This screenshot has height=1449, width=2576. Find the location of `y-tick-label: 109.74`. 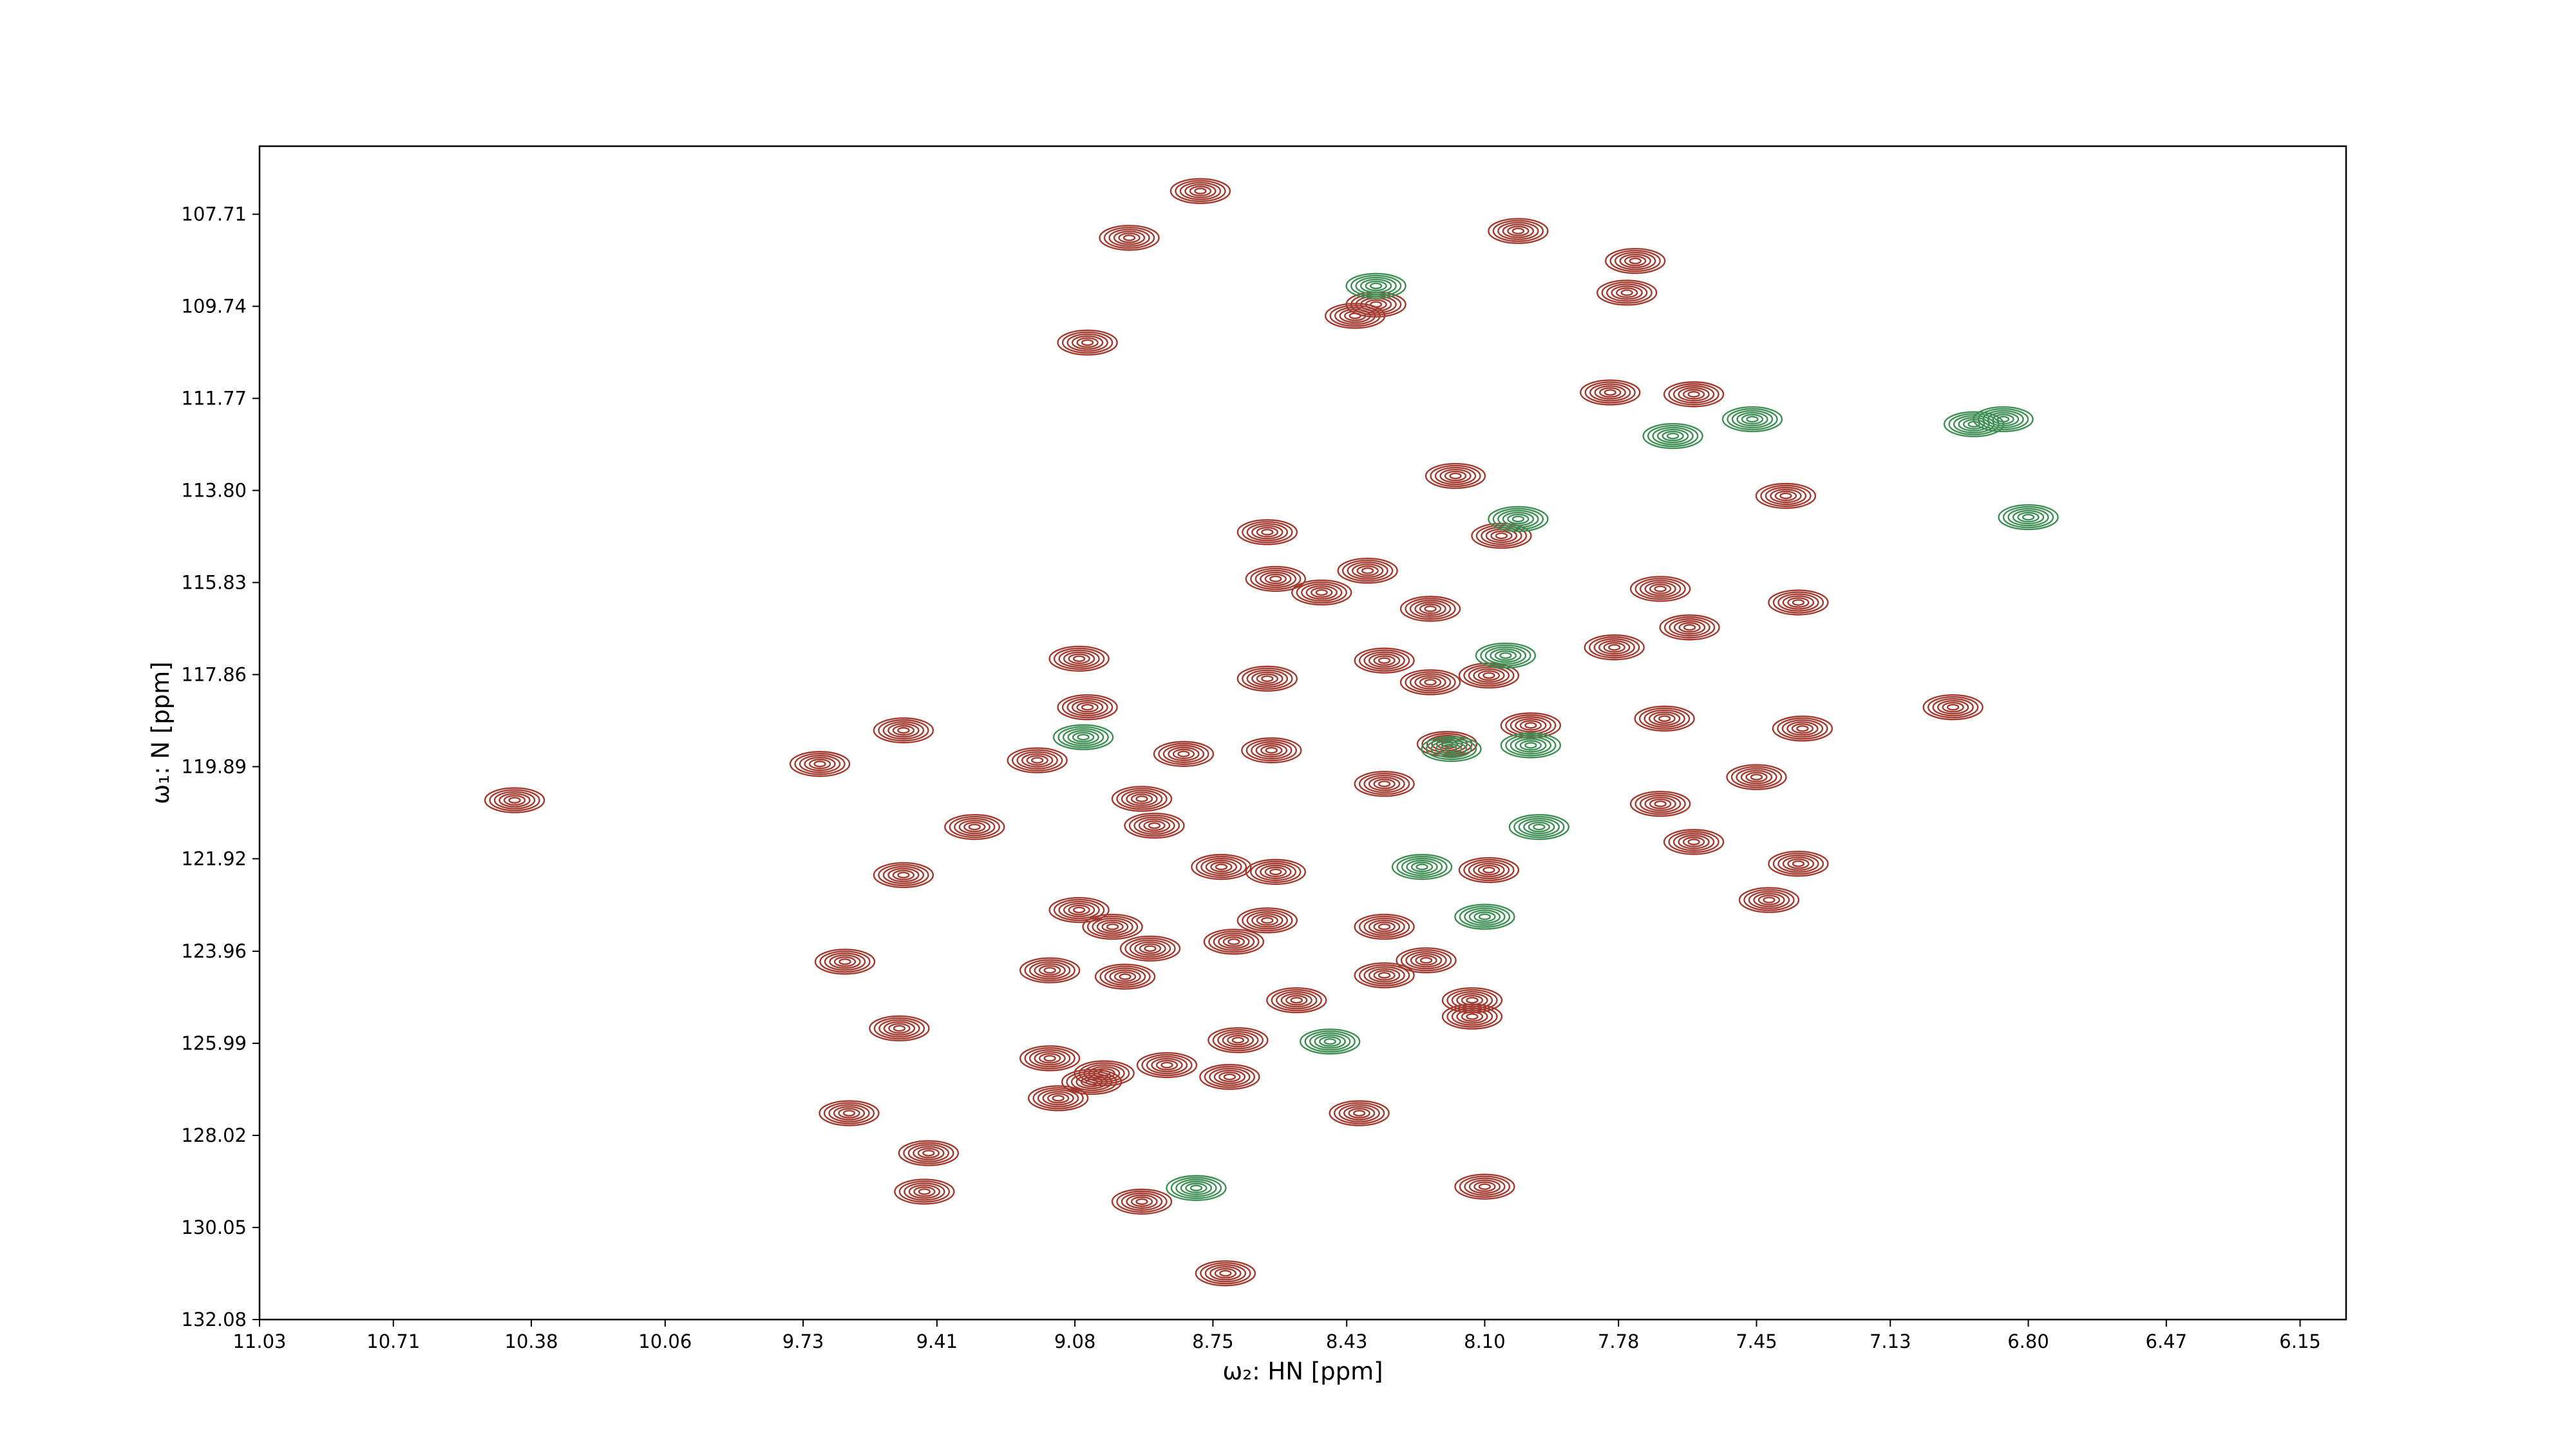

y-tick-label: 109.74 is located at coordinates (215, 306).